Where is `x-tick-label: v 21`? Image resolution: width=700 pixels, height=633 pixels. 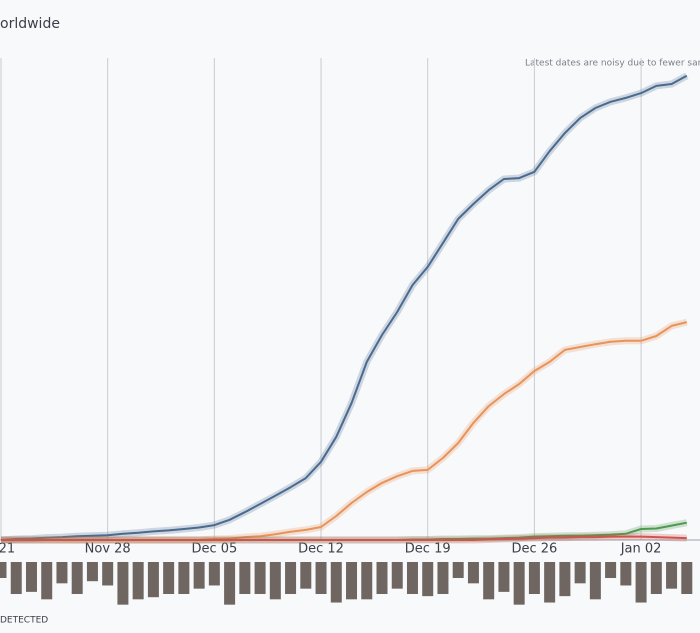
x-tick-label: v 21 is located at coordinates (7, 549).